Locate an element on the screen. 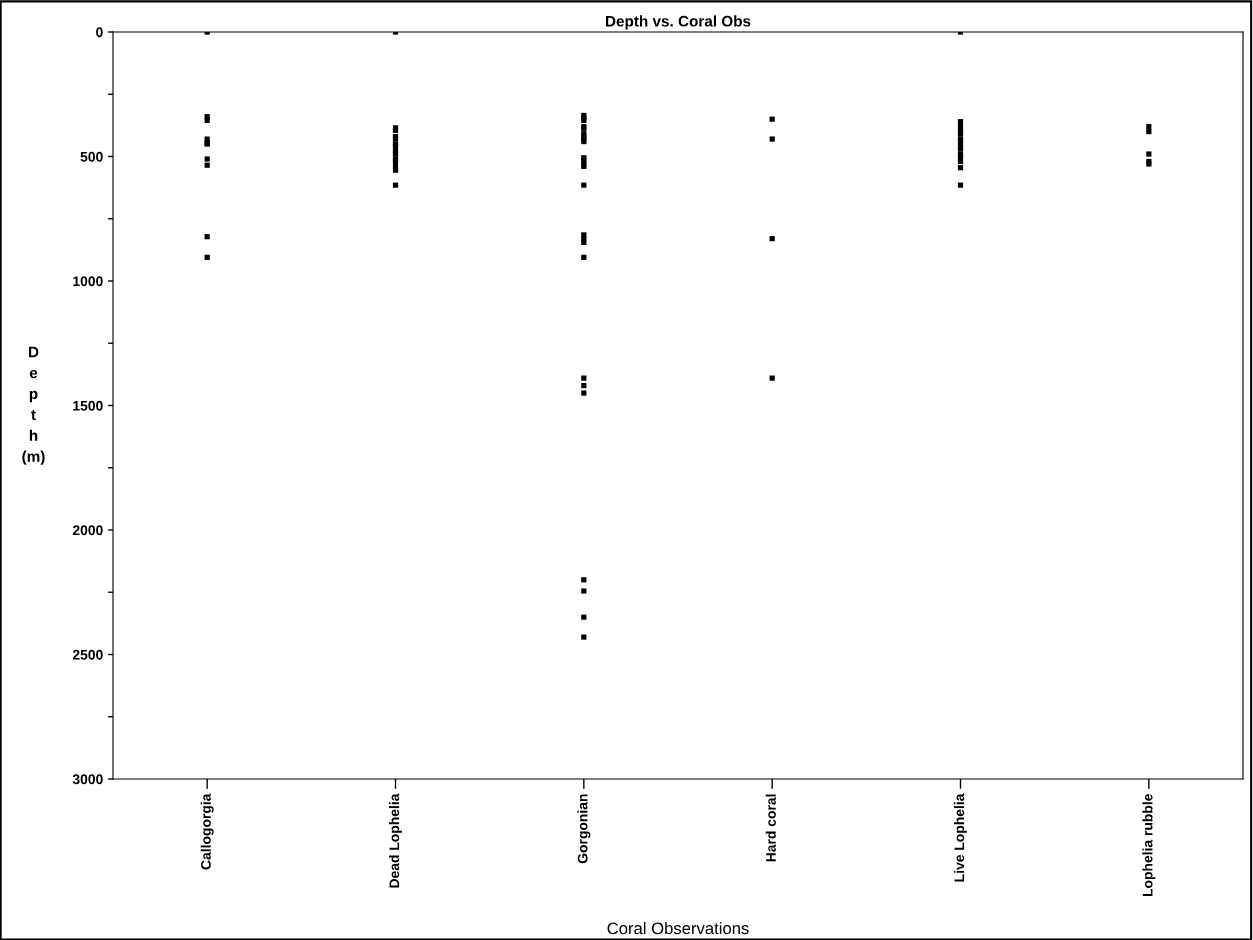 The width and height of the screenshot is (1253, 940). y-tick-label: 3000 is located at coordinates (87, 779).